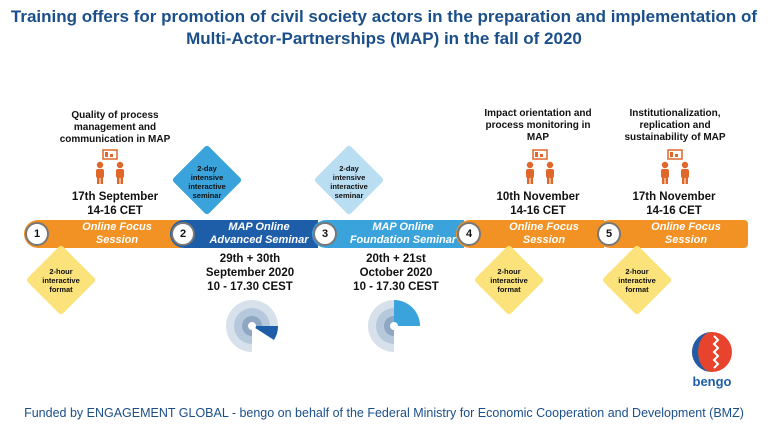  I want to click on session-4-badge-text: 2-hour interactive format, so click(509, 280).